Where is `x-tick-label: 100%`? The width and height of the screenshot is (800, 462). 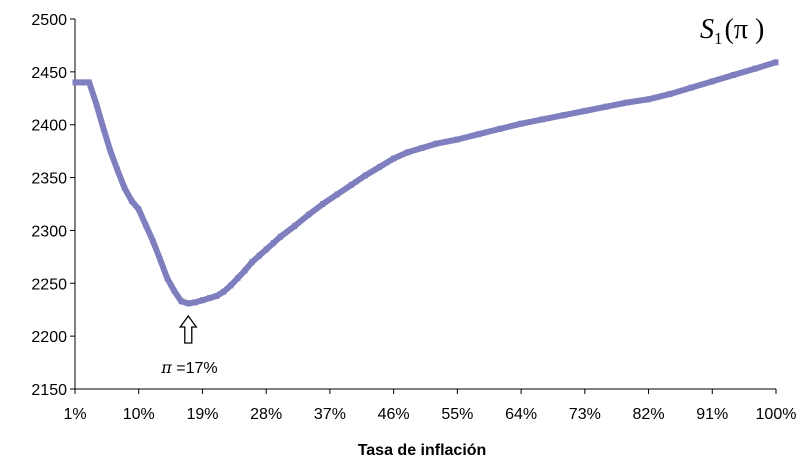 x-tick-label: 100% is located at coordinates (776, 414).